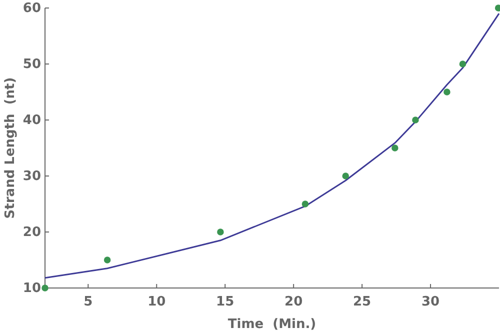  Describe the element at coordinates (31, 120) in the screenshot. I see `y-tick-label: 40` at that location.